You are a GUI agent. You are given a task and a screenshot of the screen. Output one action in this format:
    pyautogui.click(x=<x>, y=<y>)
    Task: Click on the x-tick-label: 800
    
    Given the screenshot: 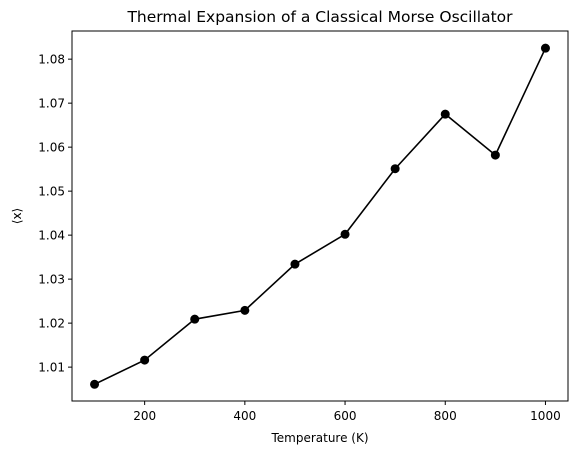 What is the action you would take?
    pyautogui.click(x=445, y=416)
    